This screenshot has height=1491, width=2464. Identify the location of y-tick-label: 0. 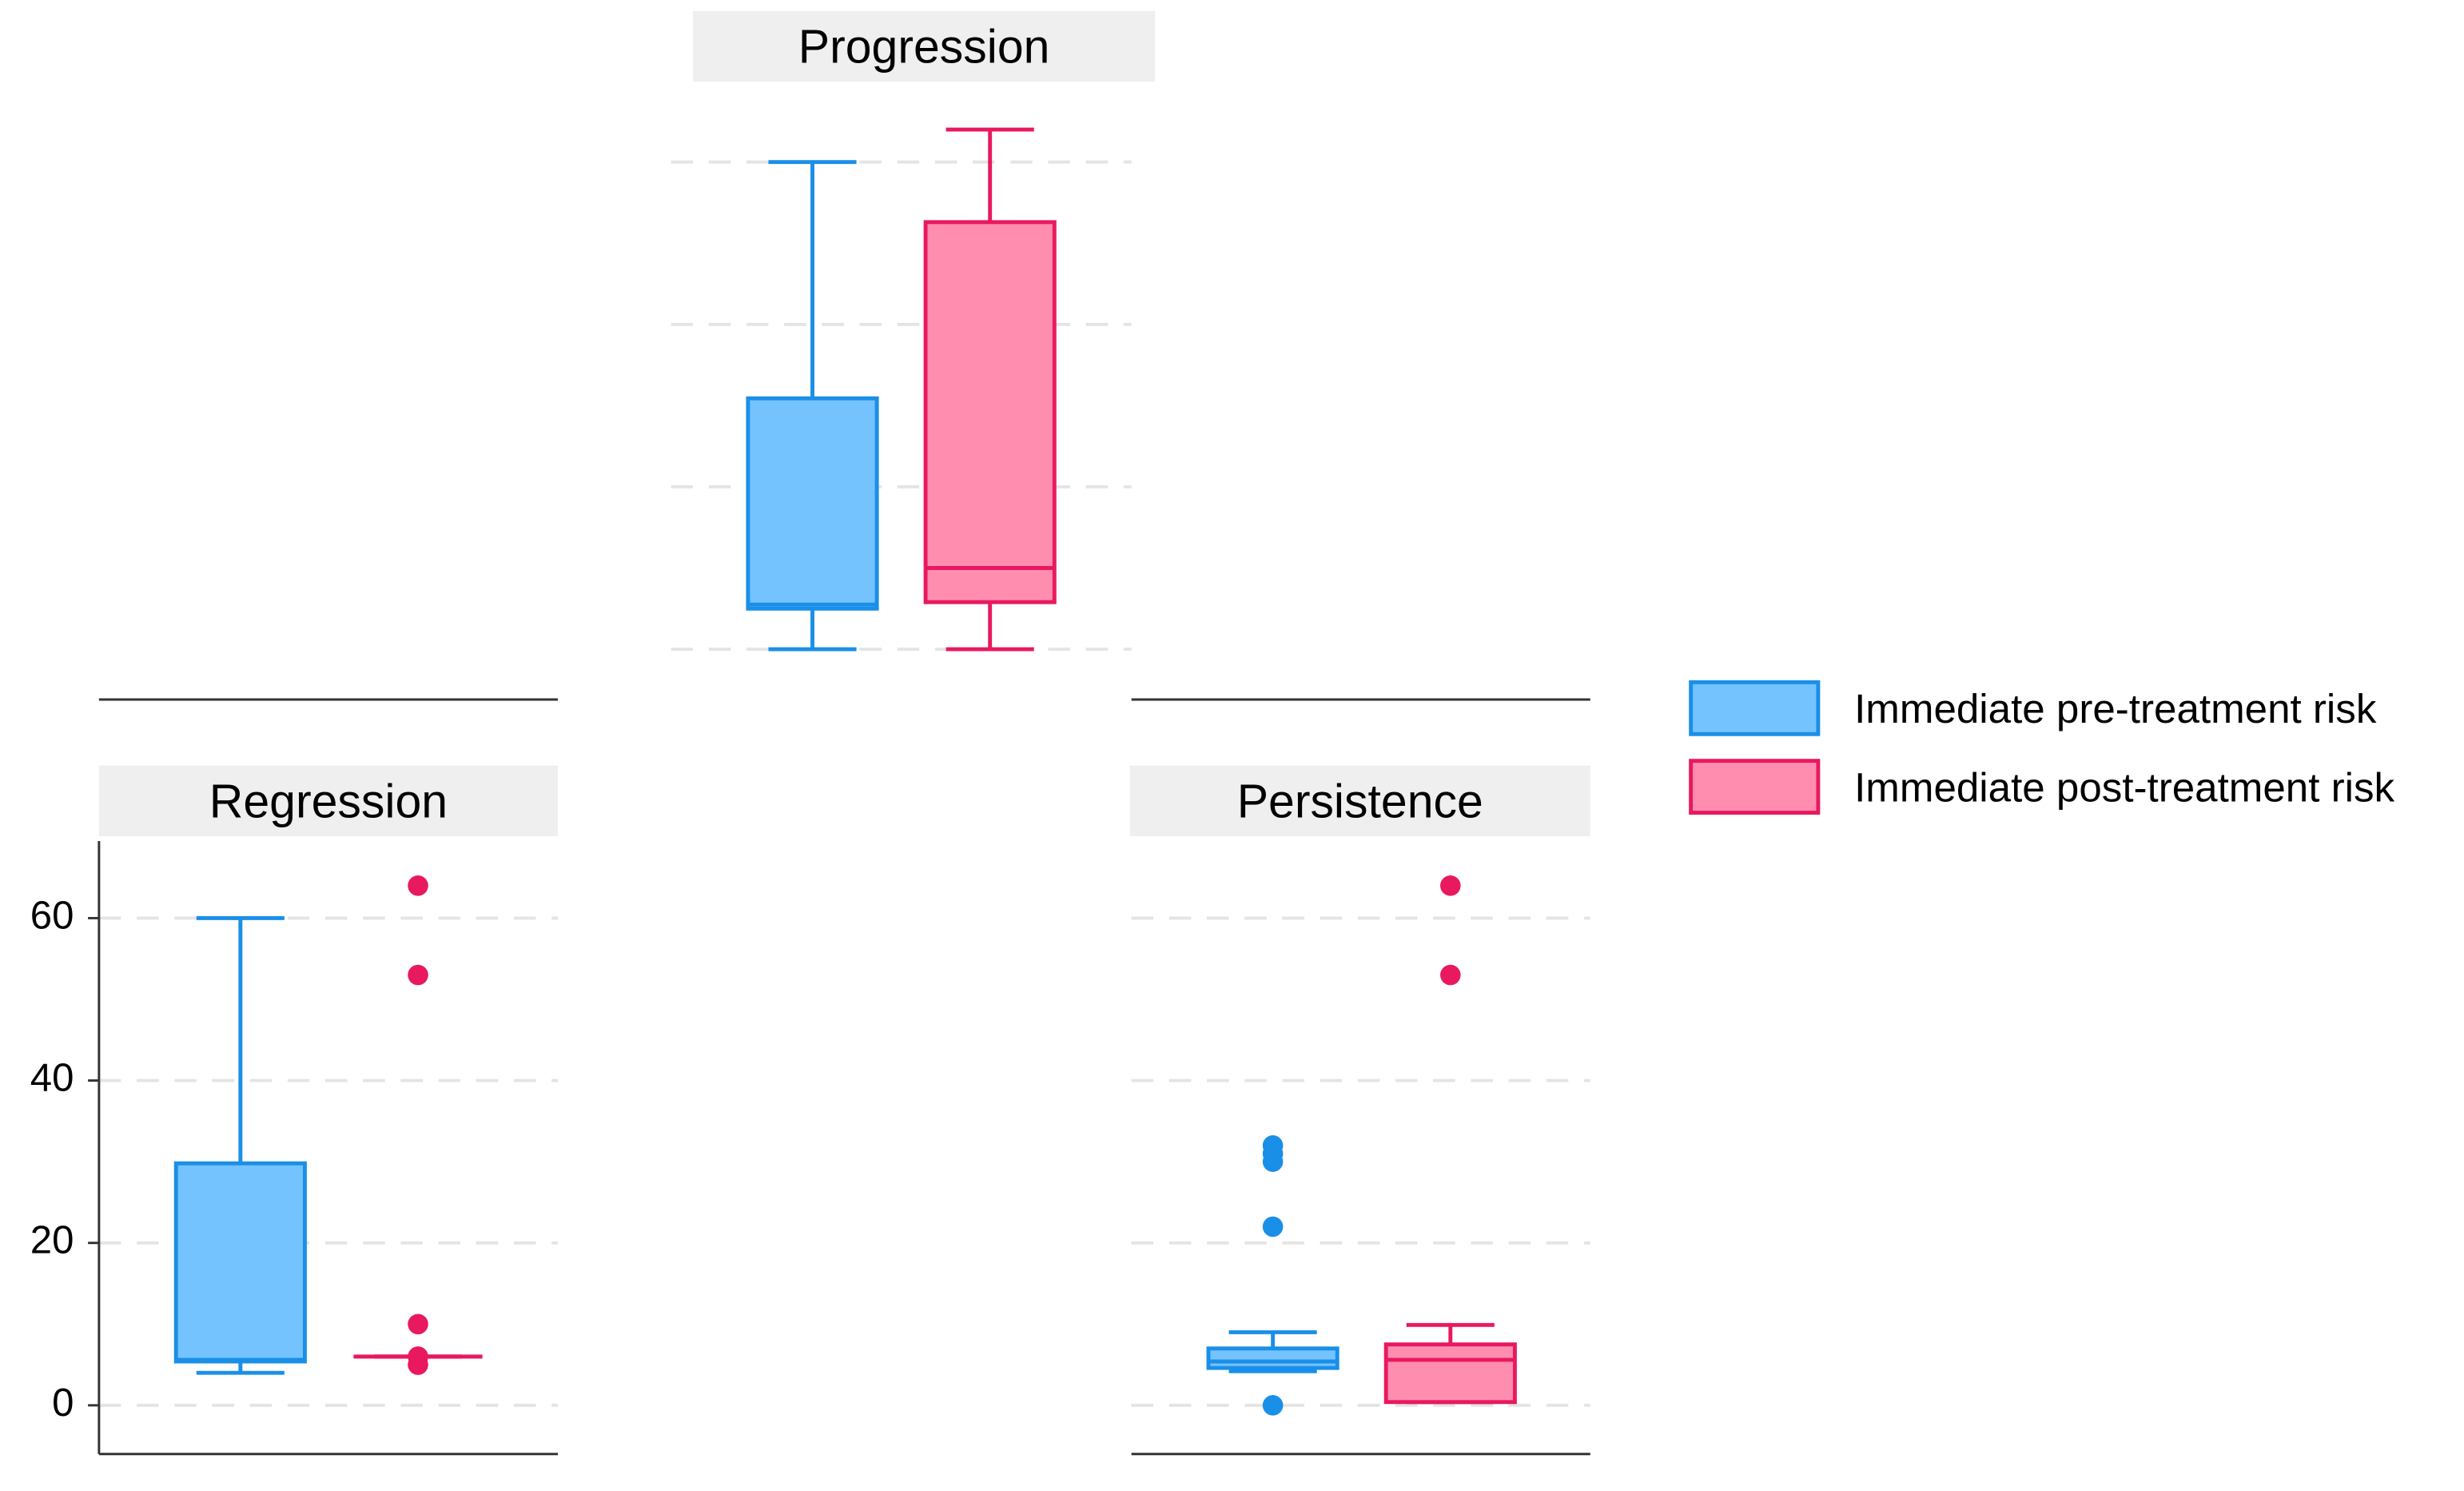
(63, 1403).